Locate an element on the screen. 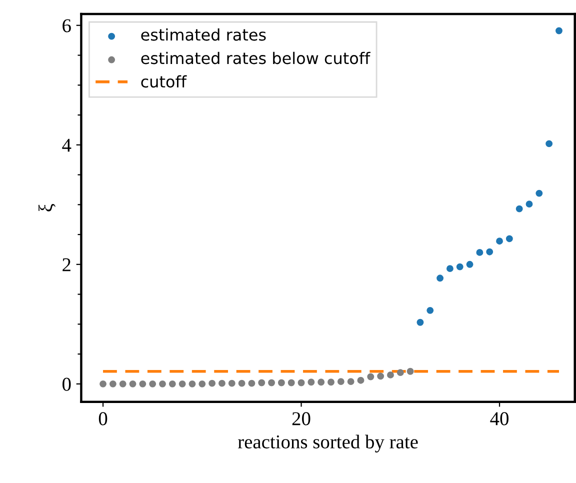 The height and width of the screenshot is (483, 576). legend-label: estimated rates below cutoff is located at coordinates (255, 58).